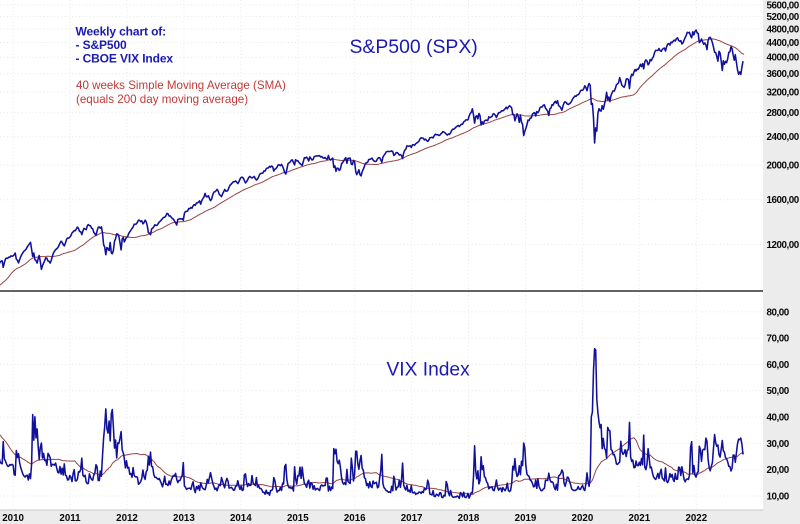 The height and width of the screenshot is (524, 800). Describe the element at coordinates (783, 58) in the screenshot. I see `svg-text: 4000,00` at that location.